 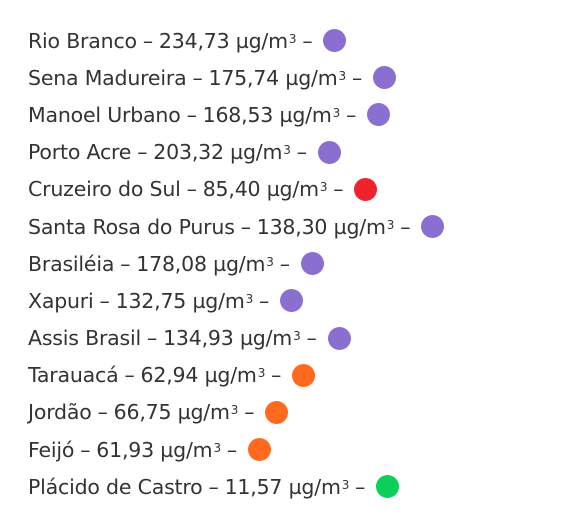 What do you see at coordinates (125, 449) in the screenshot?
I see `pm-value: 61,93` at bounding box center [125, 449].